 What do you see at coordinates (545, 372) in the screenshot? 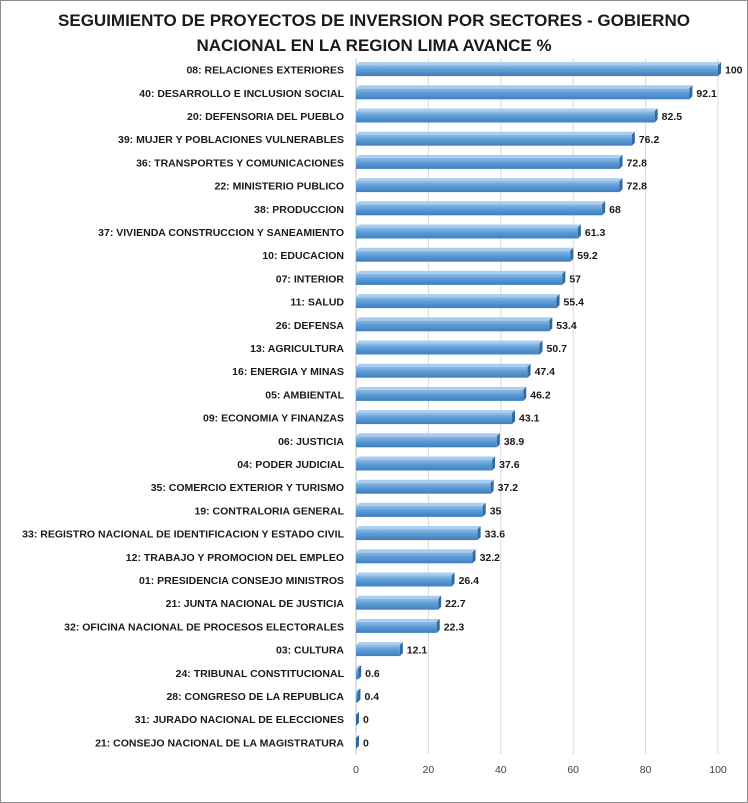
I see `data-label: 47.4` at bounding box center [545, 372].